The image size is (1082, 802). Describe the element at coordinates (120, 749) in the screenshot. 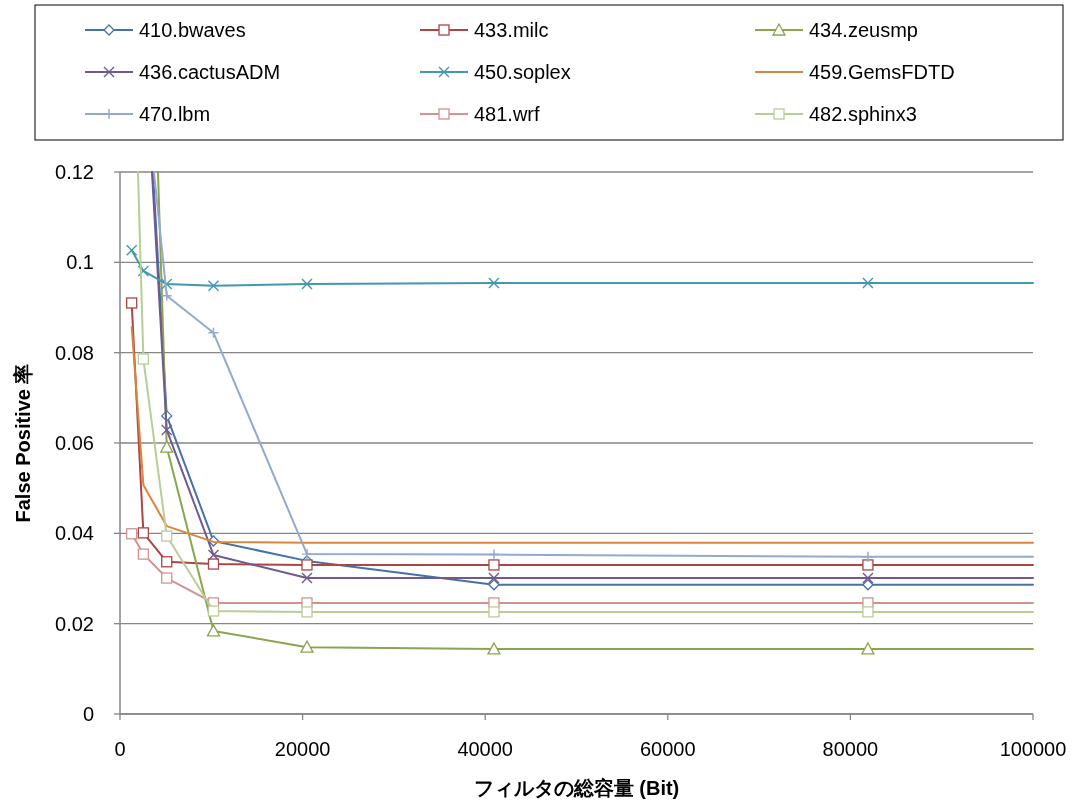

I see `x-tick-label: 0` at that location.